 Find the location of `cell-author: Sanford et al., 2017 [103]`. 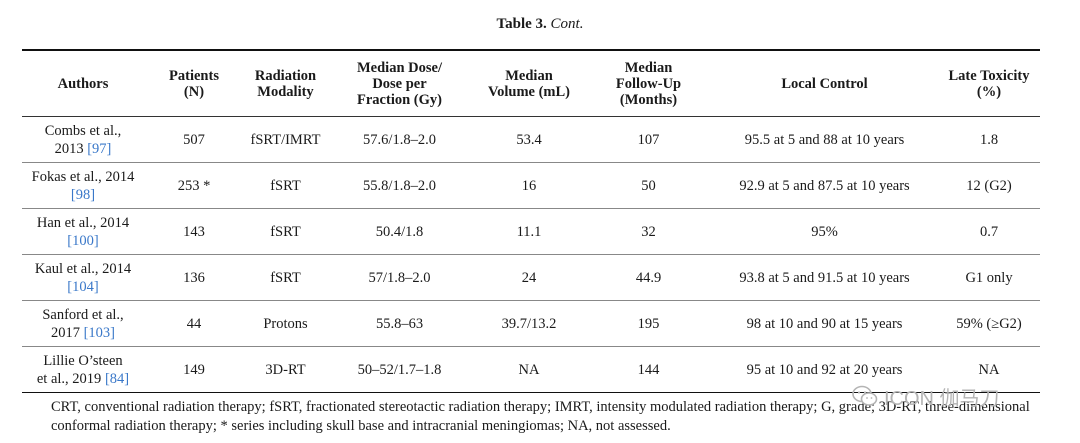

cell-author: Sanford et al., 2017 [103] is located at coordinates (83, 324).